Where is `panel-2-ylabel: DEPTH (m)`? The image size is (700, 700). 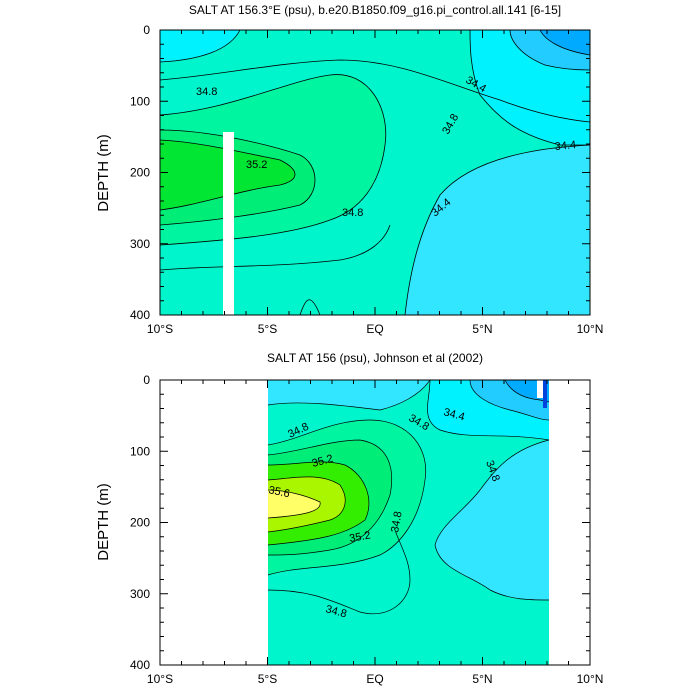
panel-2-ylabel: DEPTH (m) is located at coordinates (103, 522).